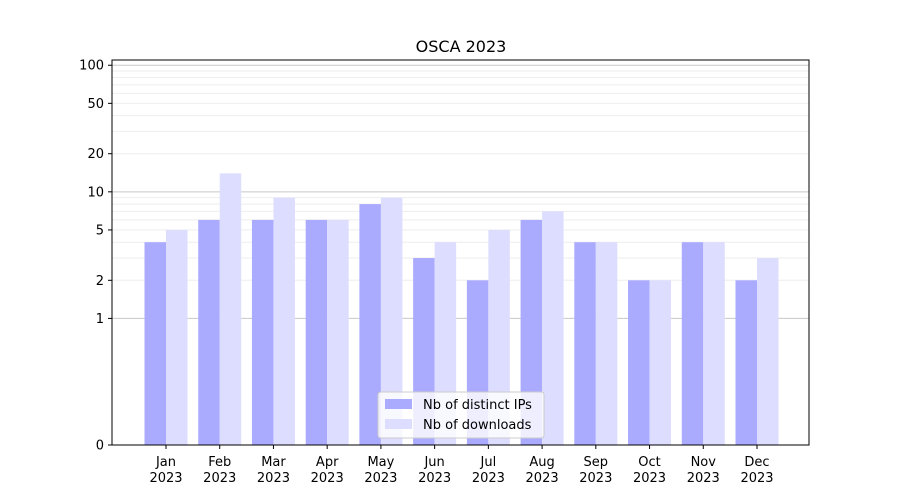 Image resolution: width=900 pixels, height=500 pixels. Describe the element at coordinates (488, 462) in the screenshot. I see `x-tick-label-month: Jul` at that location.